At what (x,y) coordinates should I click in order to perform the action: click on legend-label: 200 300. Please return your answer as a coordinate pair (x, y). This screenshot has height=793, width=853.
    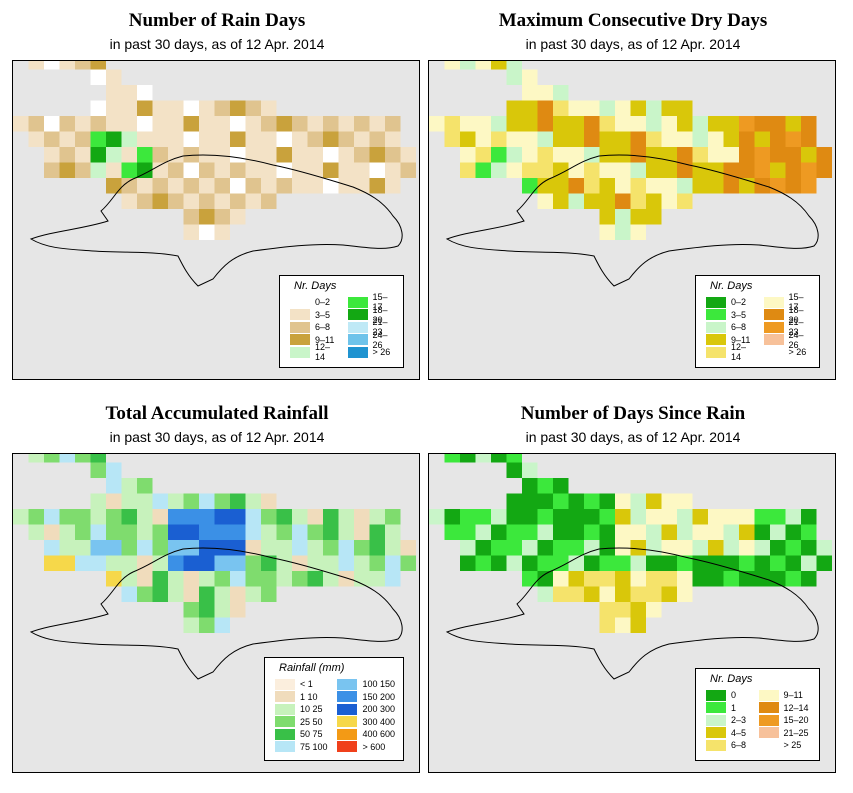
    Looking at the image, I should click on (379, 709).